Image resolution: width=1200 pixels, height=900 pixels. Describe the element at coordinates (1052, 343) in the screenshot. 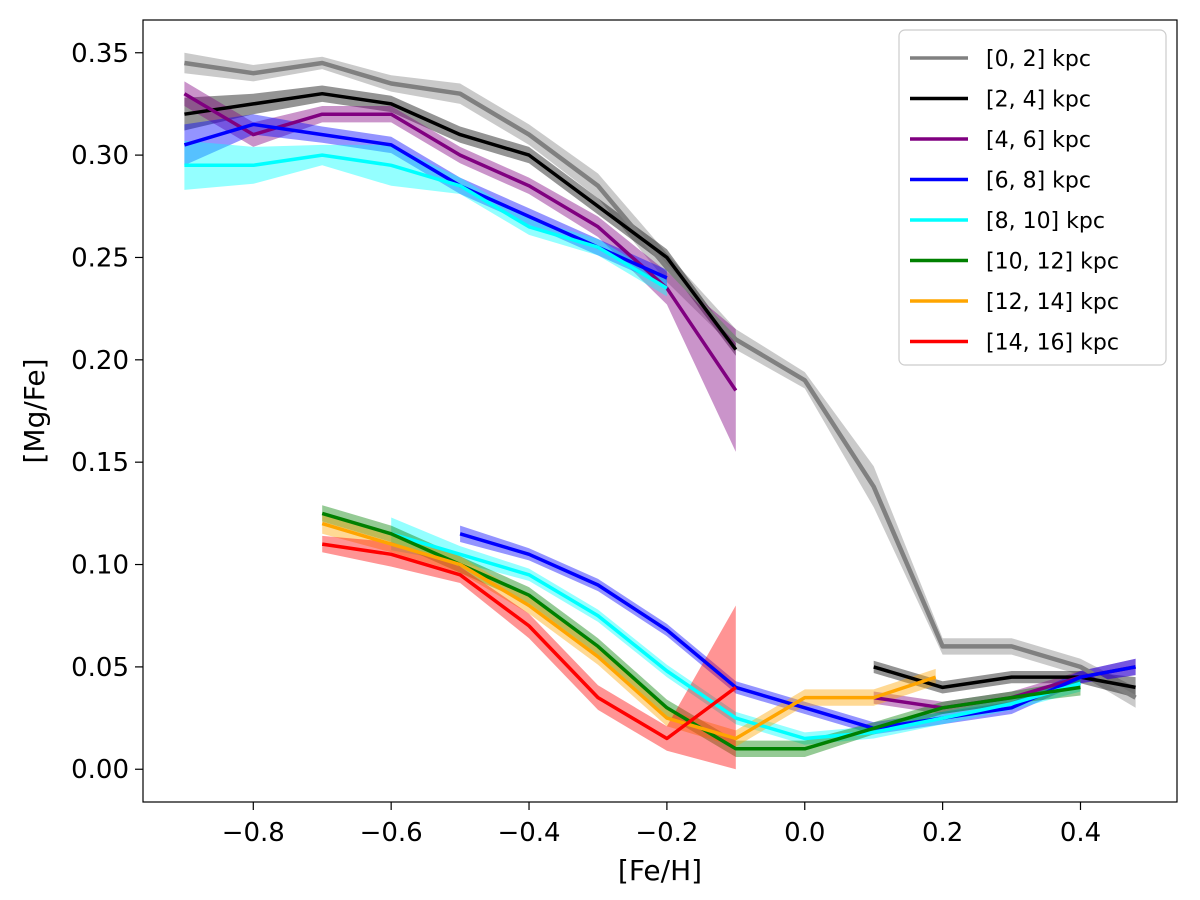

I see `legend-label: [14, 16] kpc` at that location.